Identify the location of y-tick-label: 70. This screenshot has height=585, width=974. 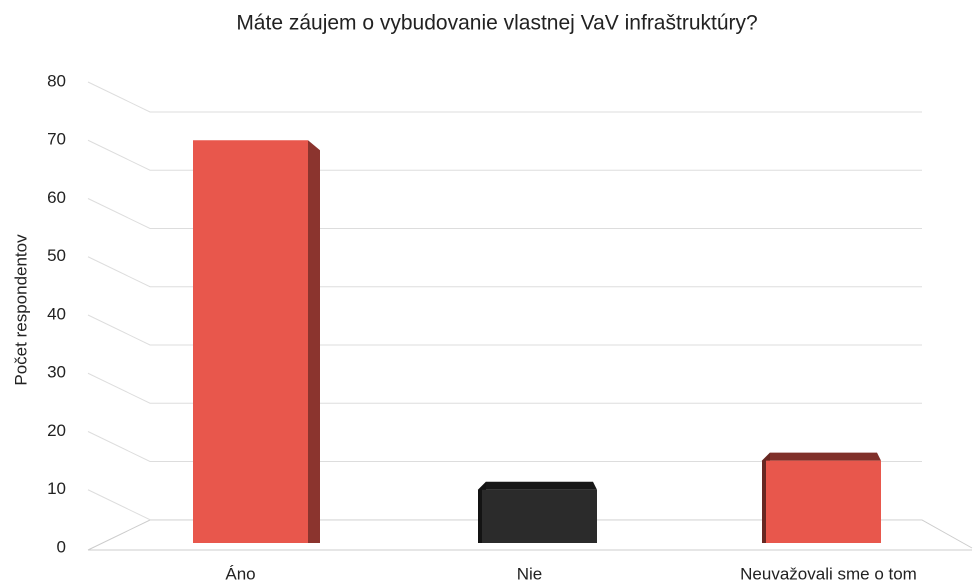
(56, 139).